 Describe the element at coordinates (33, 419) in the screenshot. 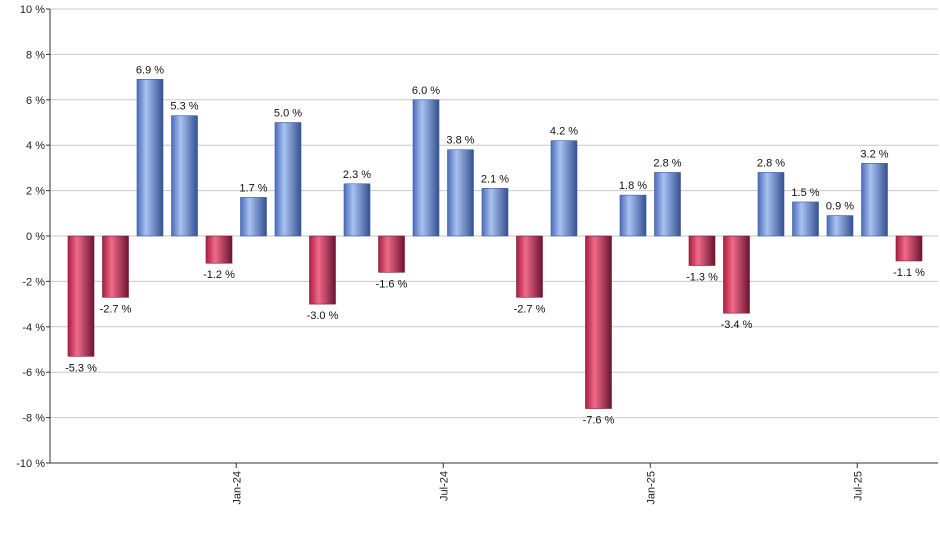

I see `y-tick-label: -8 %` at that location.